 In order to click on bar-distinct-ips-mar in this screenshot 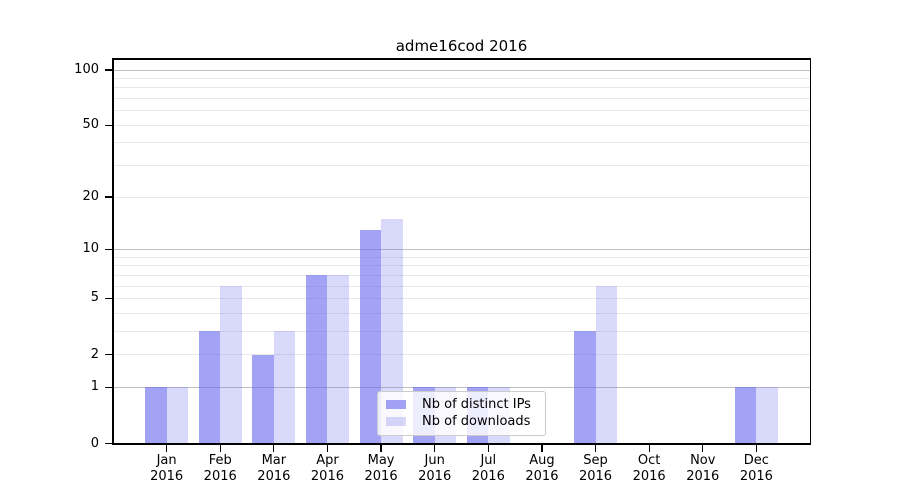, I will do `click(263, 399)`.